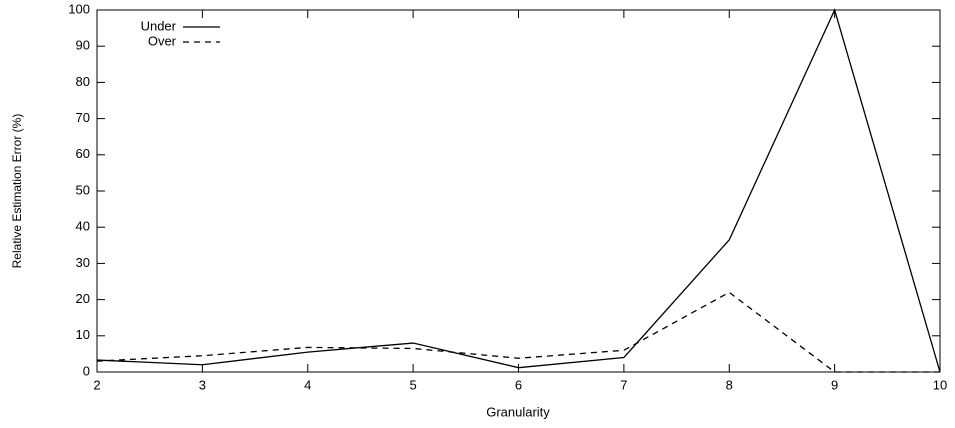 The image size is (955, 428). What do you see at coordinates (159, 25) in the screenshot?
I see `legend-label: Under` at bounding box center [159, 25].